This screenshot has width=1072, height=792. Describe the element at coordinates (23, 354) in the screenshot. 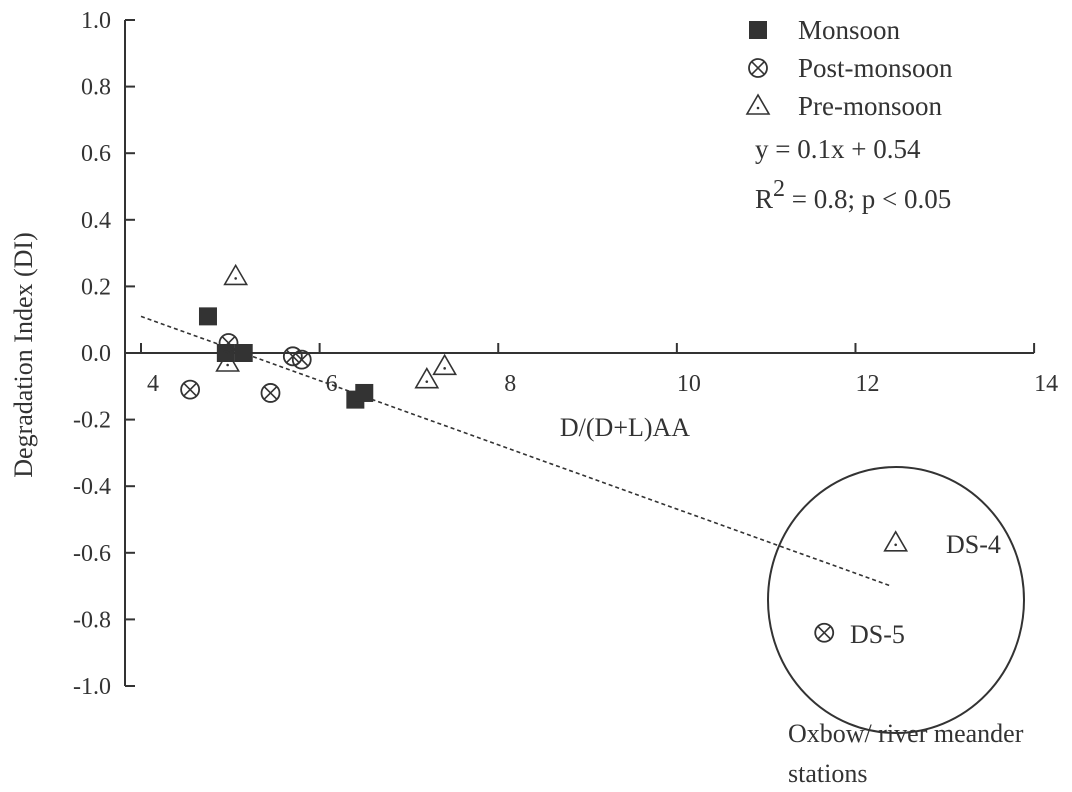

I see `y-axis-label: Degradation Index (DI)` at that location.